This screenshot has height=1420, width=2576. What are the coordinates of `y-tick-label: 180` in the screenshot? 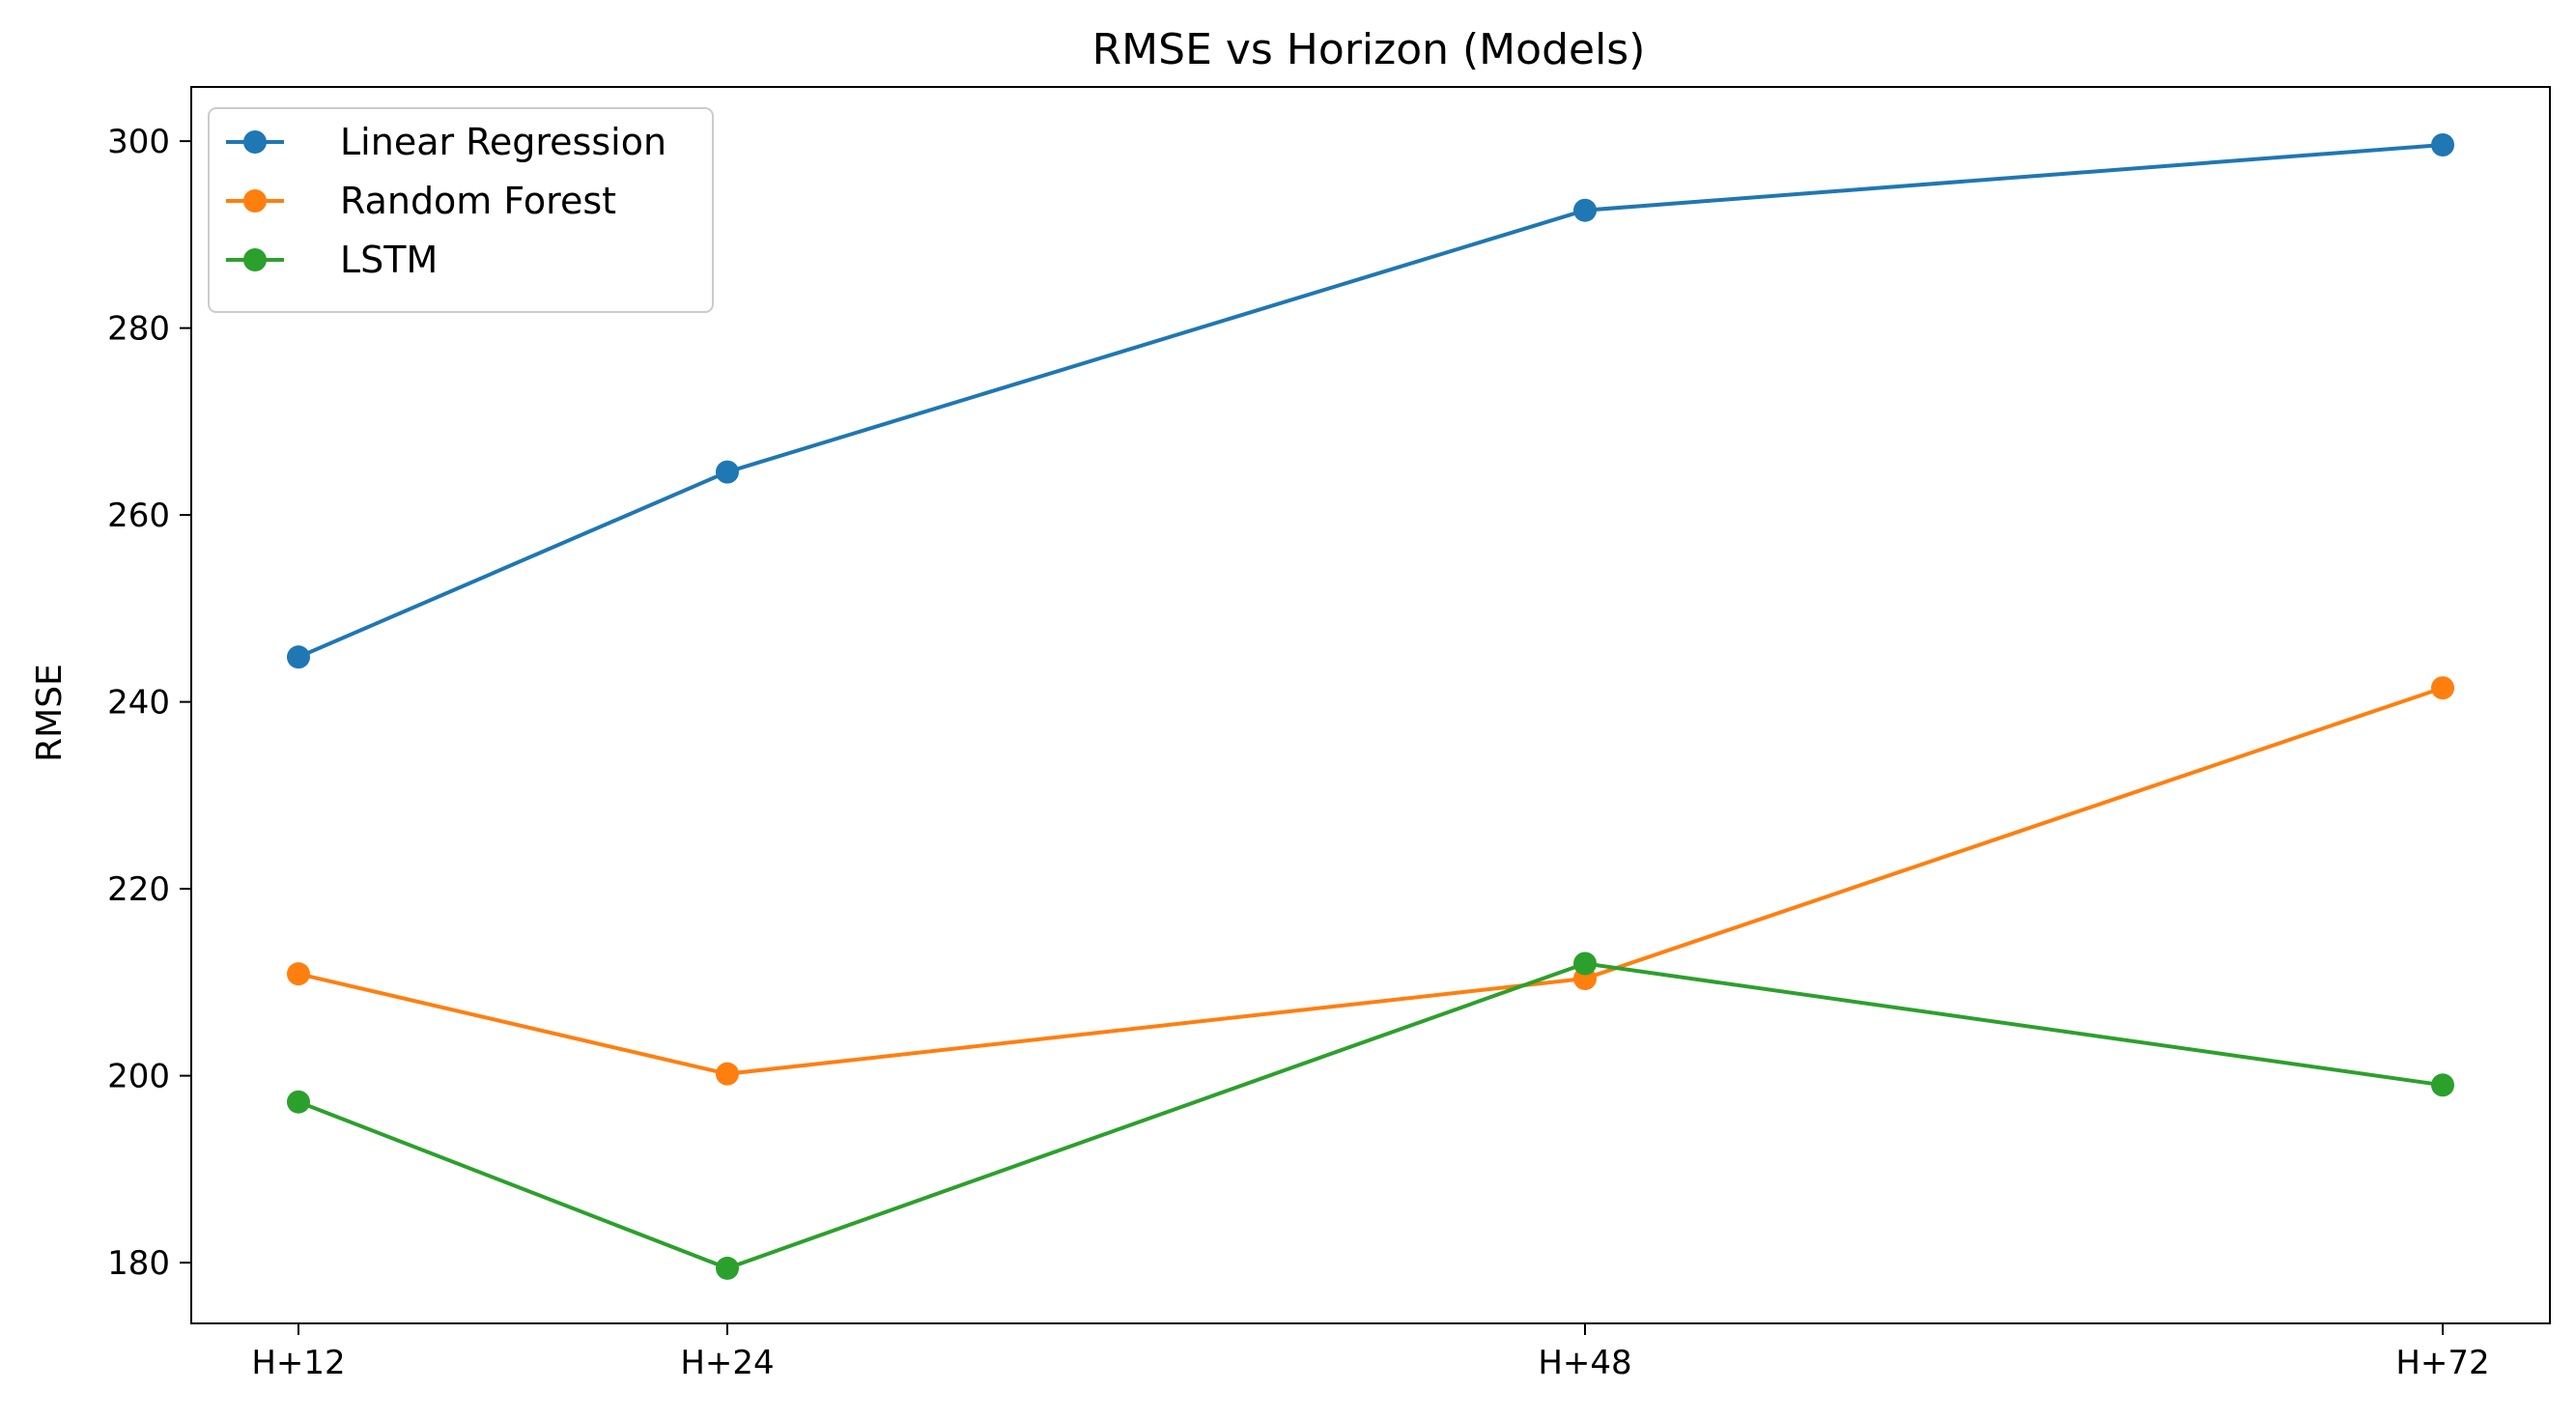 It's located at (138, 1263).